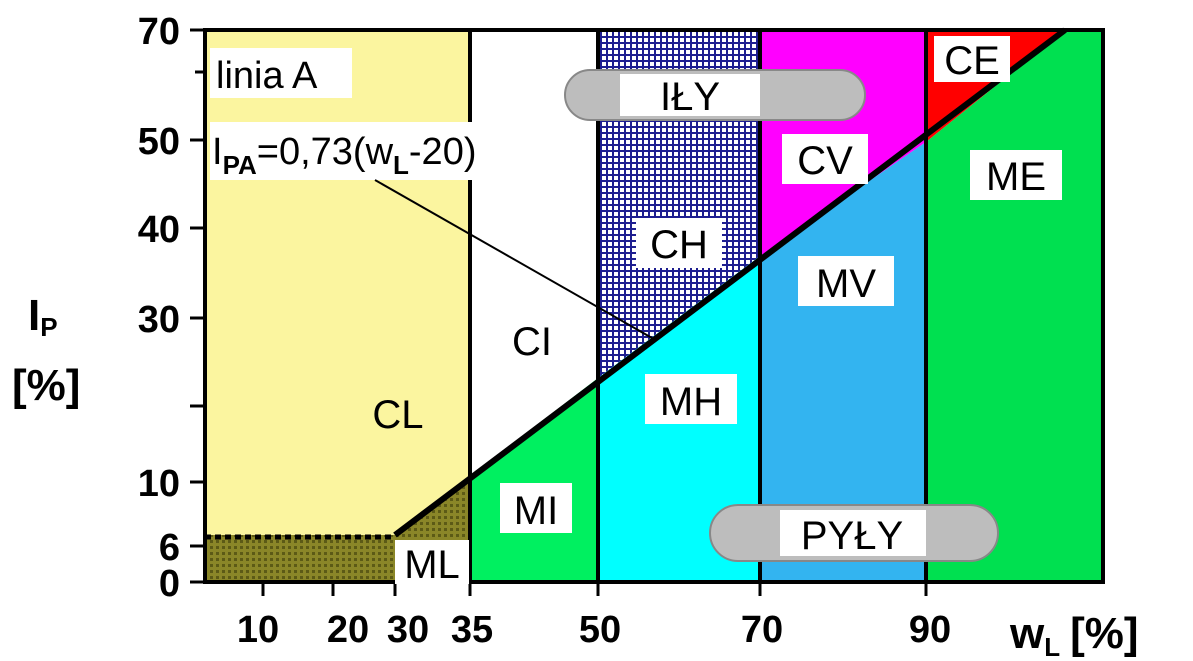  Describe the element at coordinates (472, 630) in the screenshot. I see `x-tick-35: 35` at that location.